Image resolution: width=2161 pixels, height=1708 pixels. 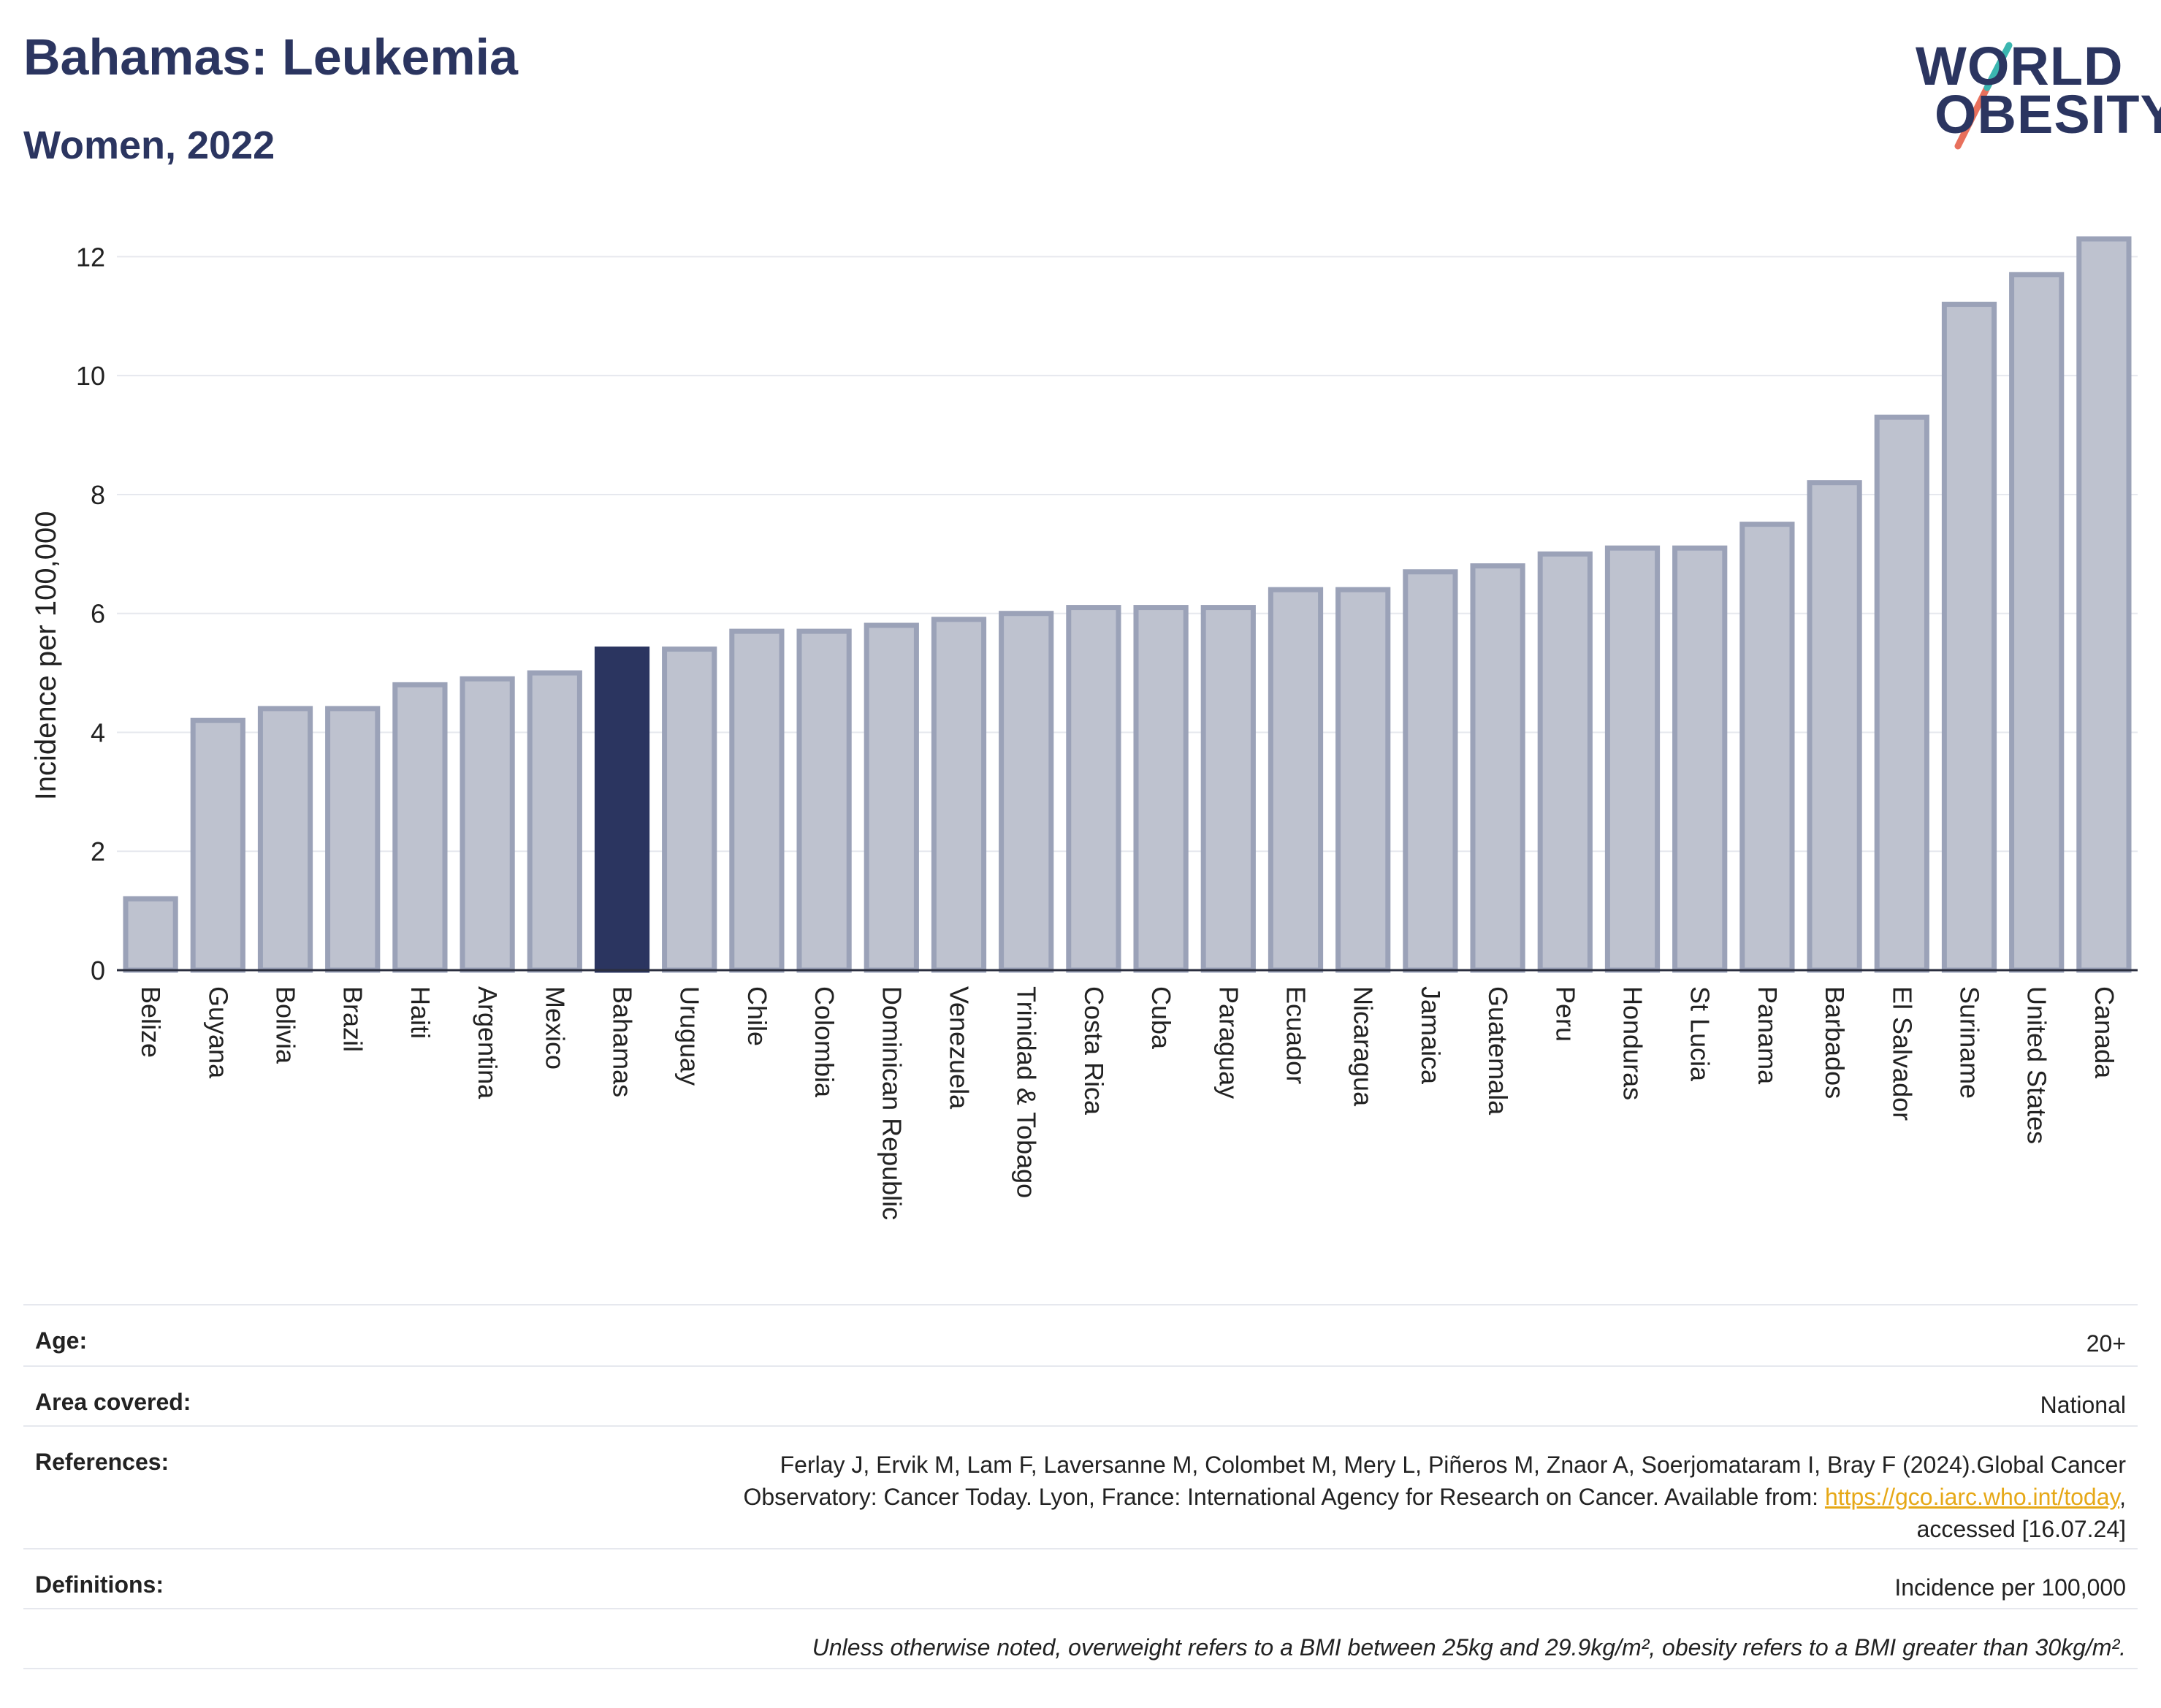 What do you see at coordinates (1835, 1042) in the screenshot?
I see `x-tick-label: Barbados` at bounding box center [1835, 1042].